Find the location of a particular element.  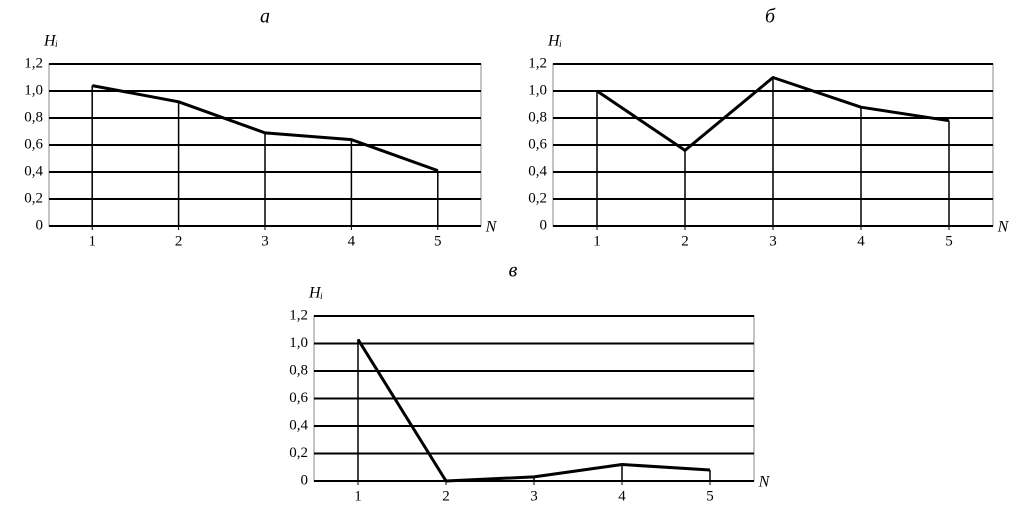

chart-title: а is located at coordinates (265, 17).